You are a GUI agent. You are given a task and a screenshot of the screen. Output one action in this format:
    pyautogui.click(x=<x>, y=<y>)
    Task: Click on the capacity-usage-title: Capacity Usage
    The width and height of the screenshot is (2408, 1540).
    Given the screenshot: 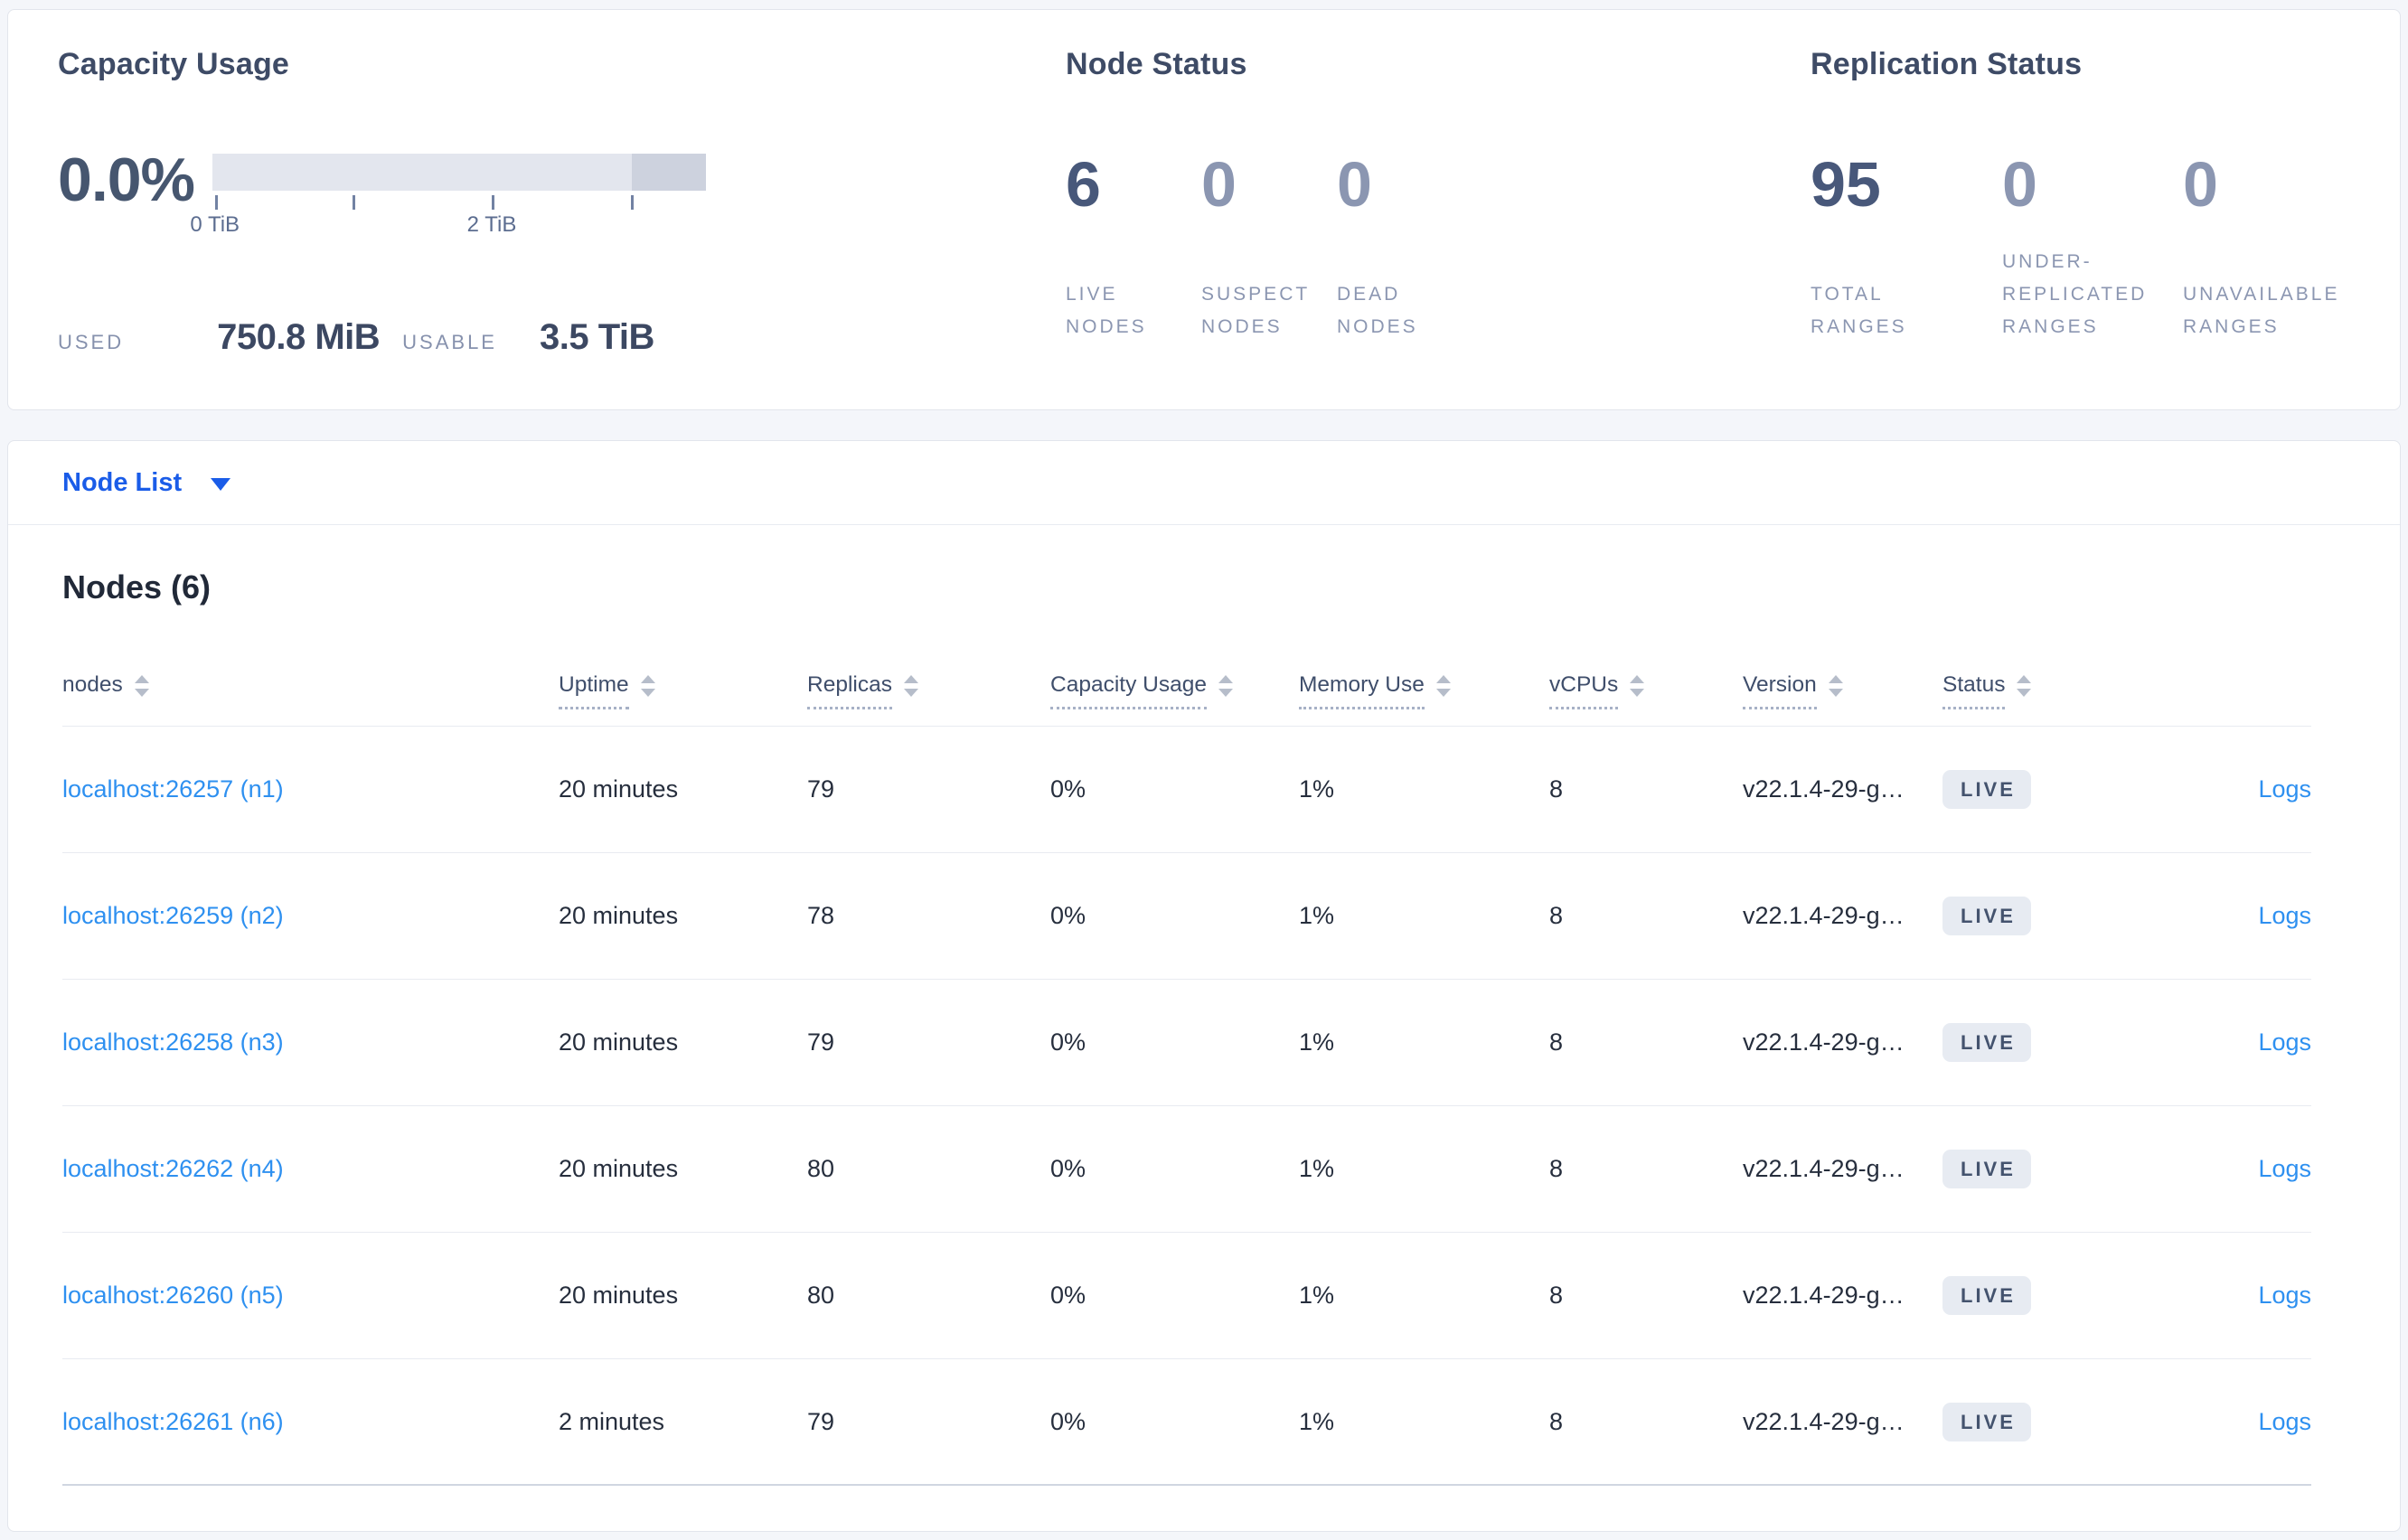 What is the action you would take?
    pyautogui.click(x=174, y=64)
    